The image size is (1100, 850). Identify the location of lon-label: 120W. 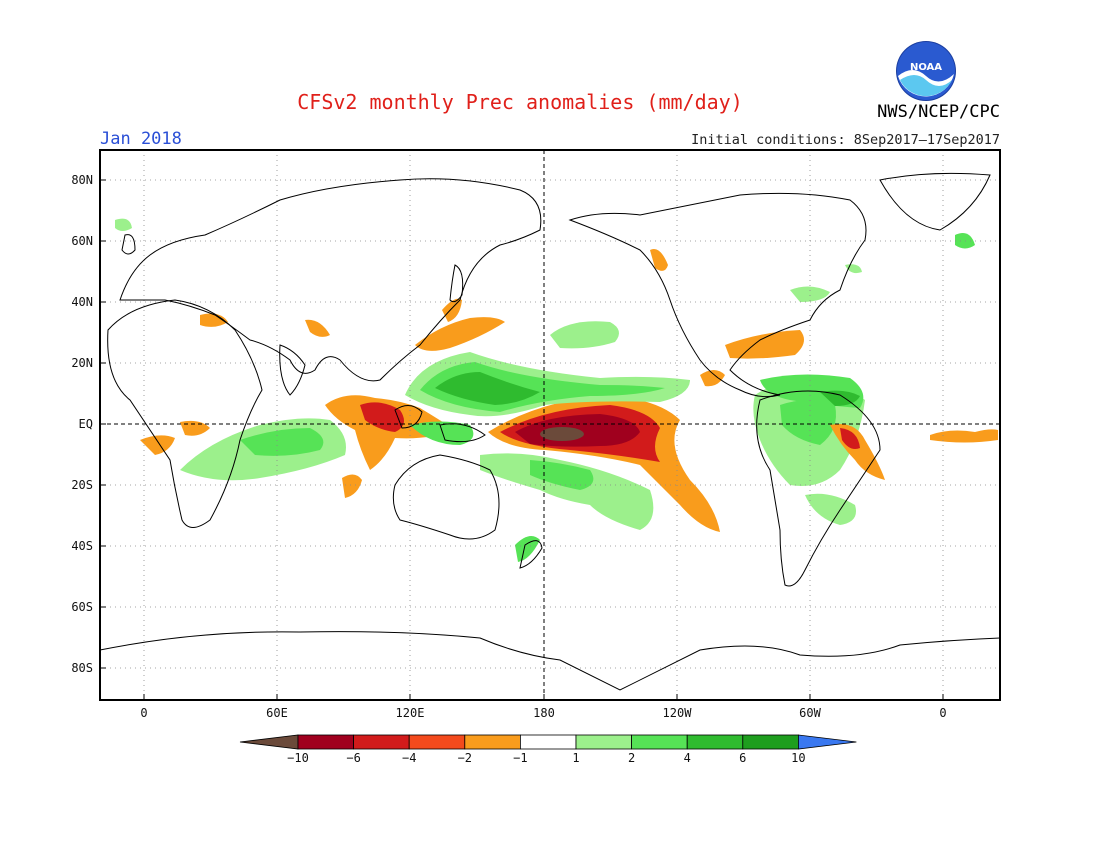
(678, 713).